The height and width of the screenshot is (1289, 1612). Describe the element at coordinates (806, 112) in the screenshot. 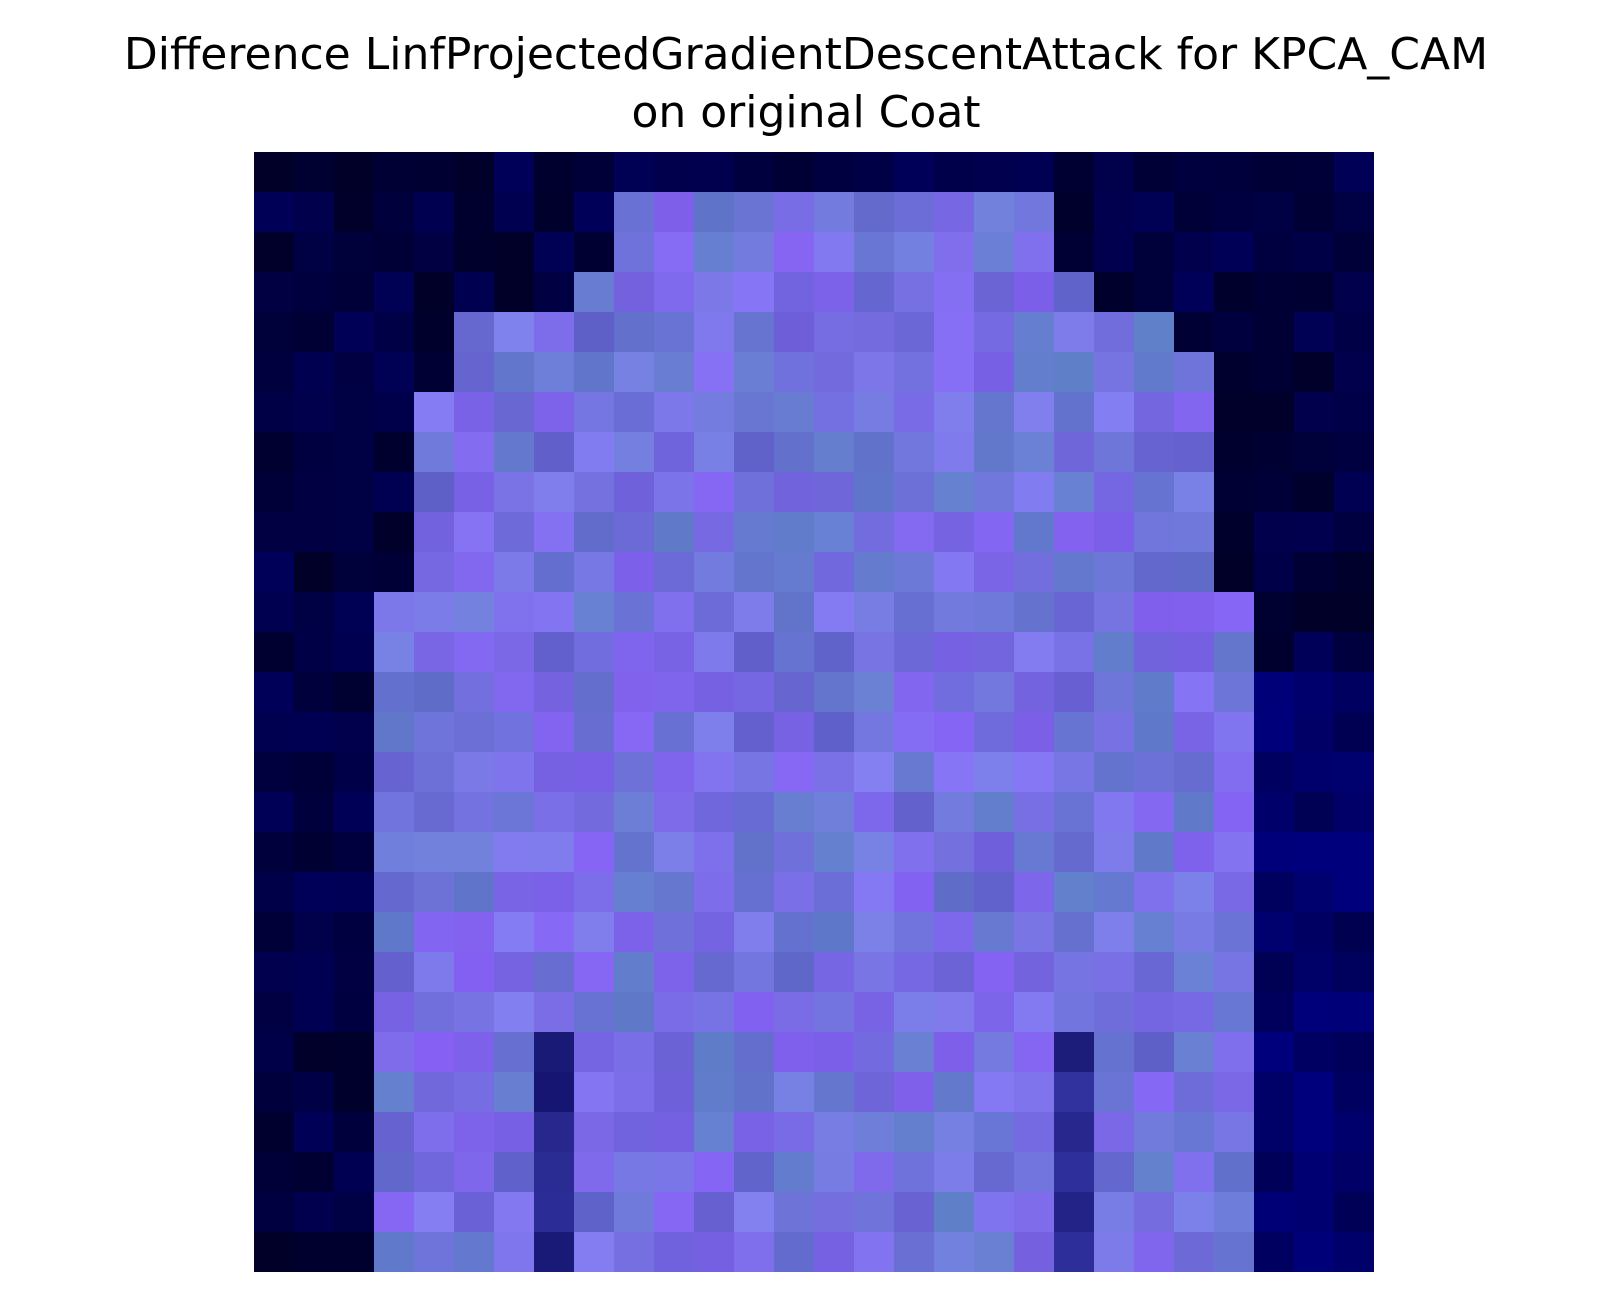

I see `figure-title-line-2: on original Coat` at that location.